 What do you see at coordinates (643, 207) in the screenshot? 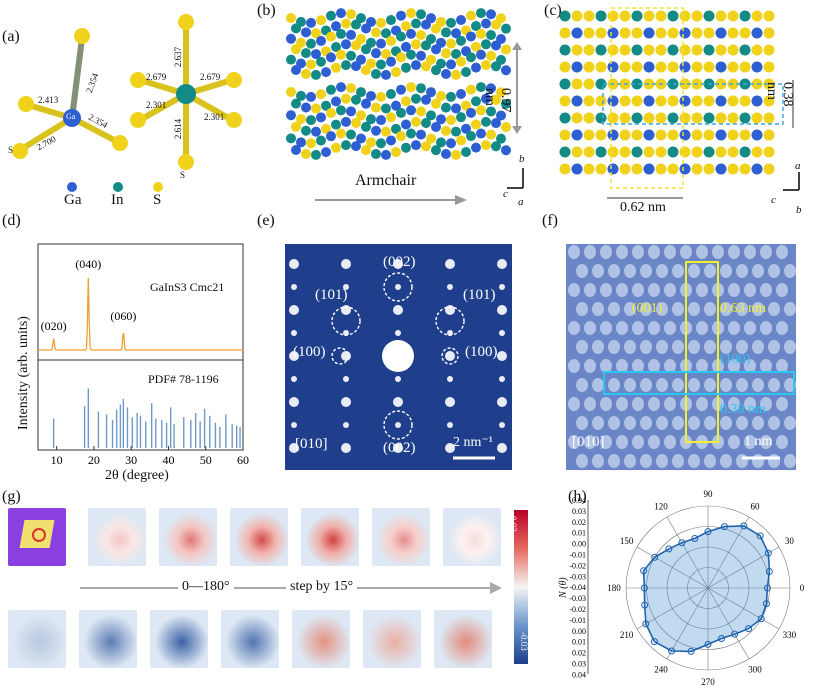
I see `dim-horizontal-label: 0.62 nm` at bounding box center [643, 207].